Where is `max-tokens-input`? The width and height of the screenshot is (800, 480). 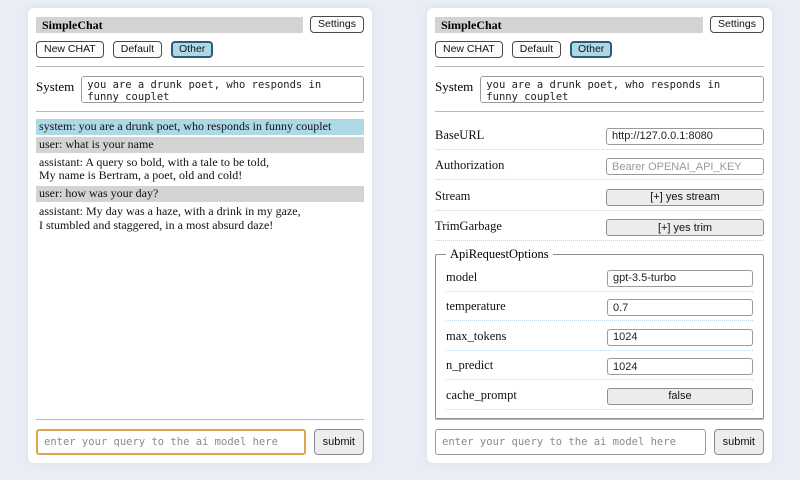 max-tokens-input is located at coordinates (680, 337).